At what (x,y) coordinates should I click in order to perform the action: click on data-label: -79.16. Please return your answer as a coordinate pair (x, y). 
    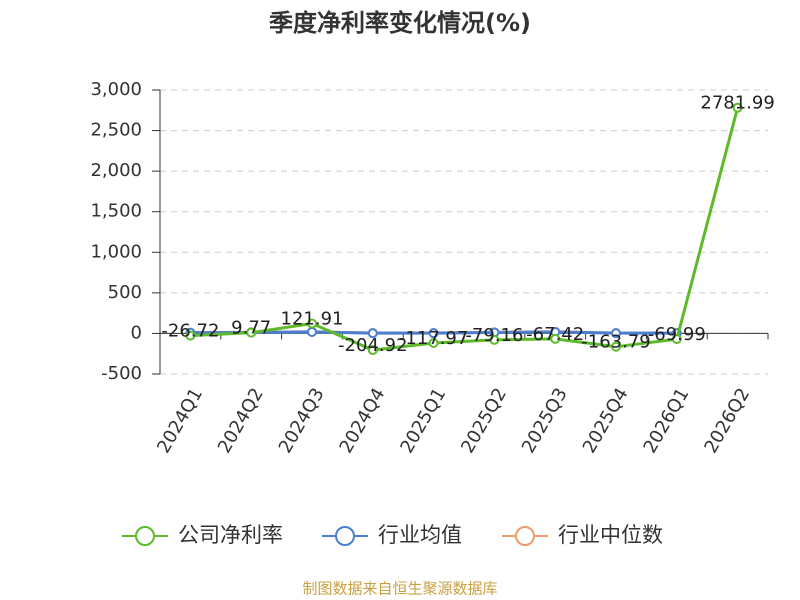
    Looking at the image, I should click on (494, 335).